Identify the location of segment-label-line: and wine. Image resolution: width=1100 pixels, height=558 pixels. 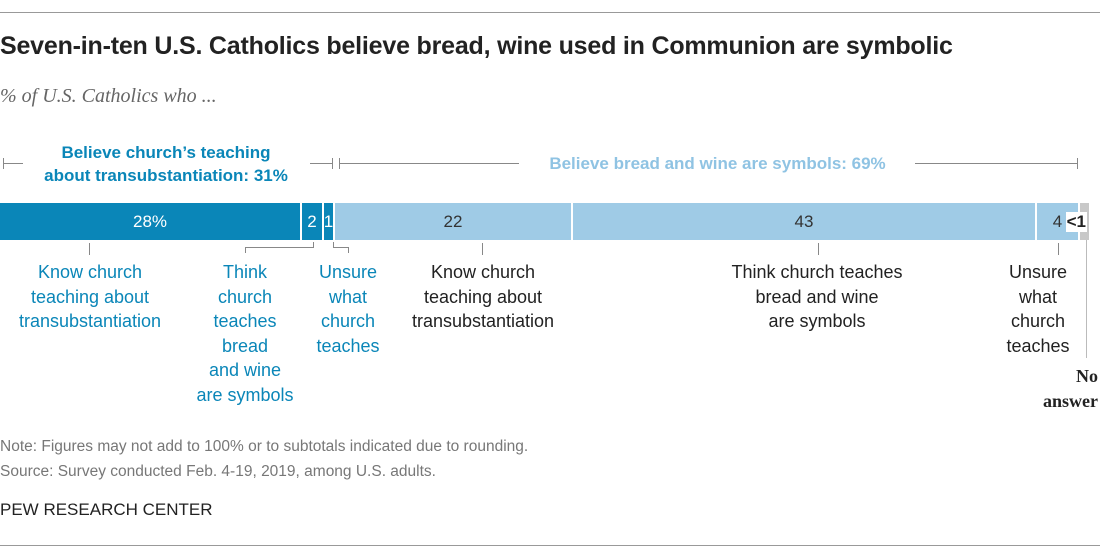
(245, 370).